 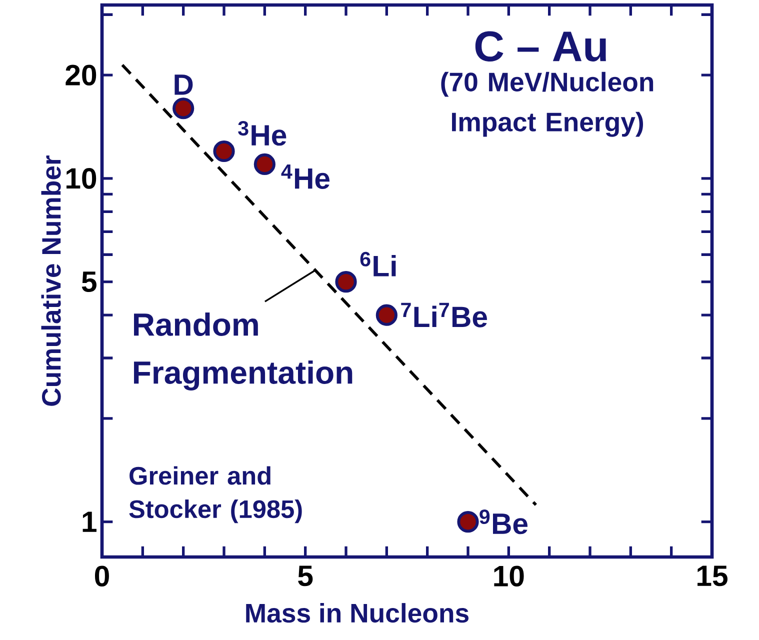 What do you see at coordinates (183, 84) in the screenshot?
I see `annotation: D` at bounding box center [183, 84].